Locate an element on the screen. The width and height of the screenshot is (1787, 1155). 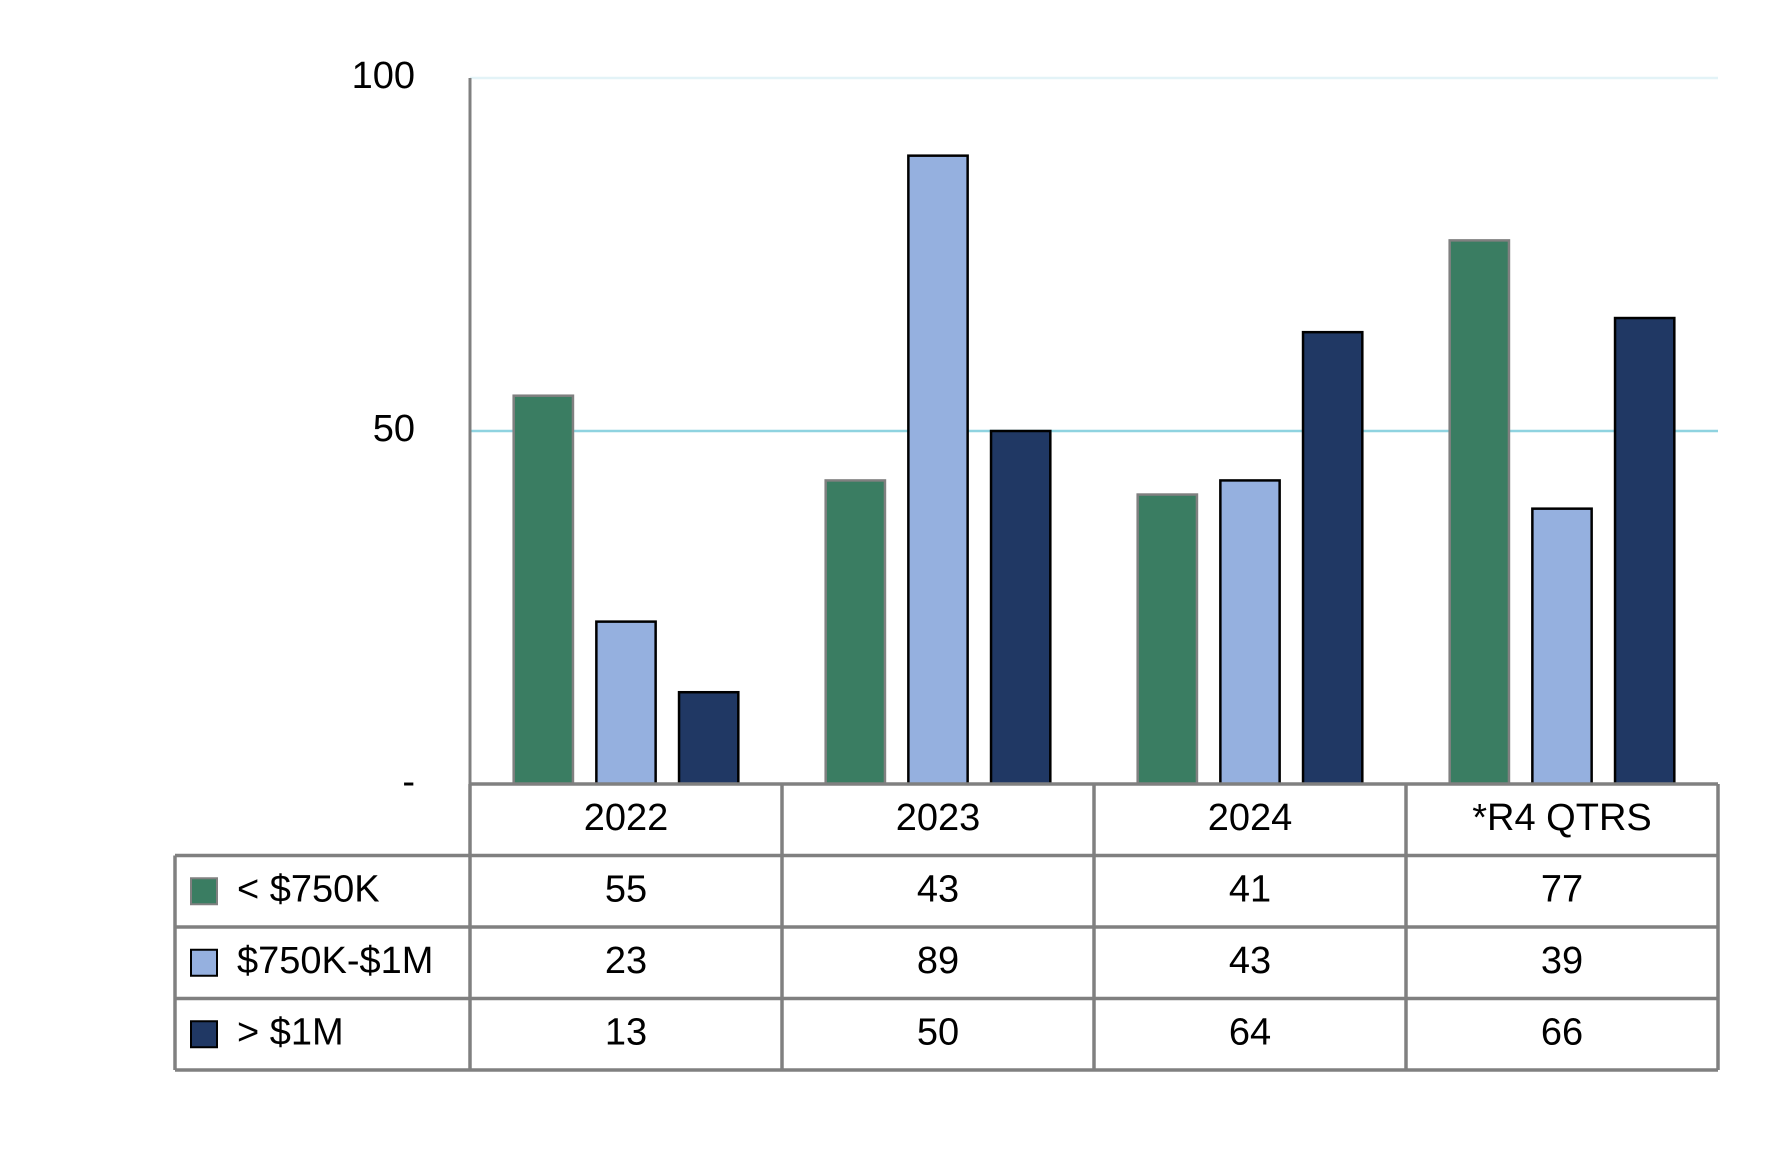
table-value: 55 is located at coordinates (626, 889).